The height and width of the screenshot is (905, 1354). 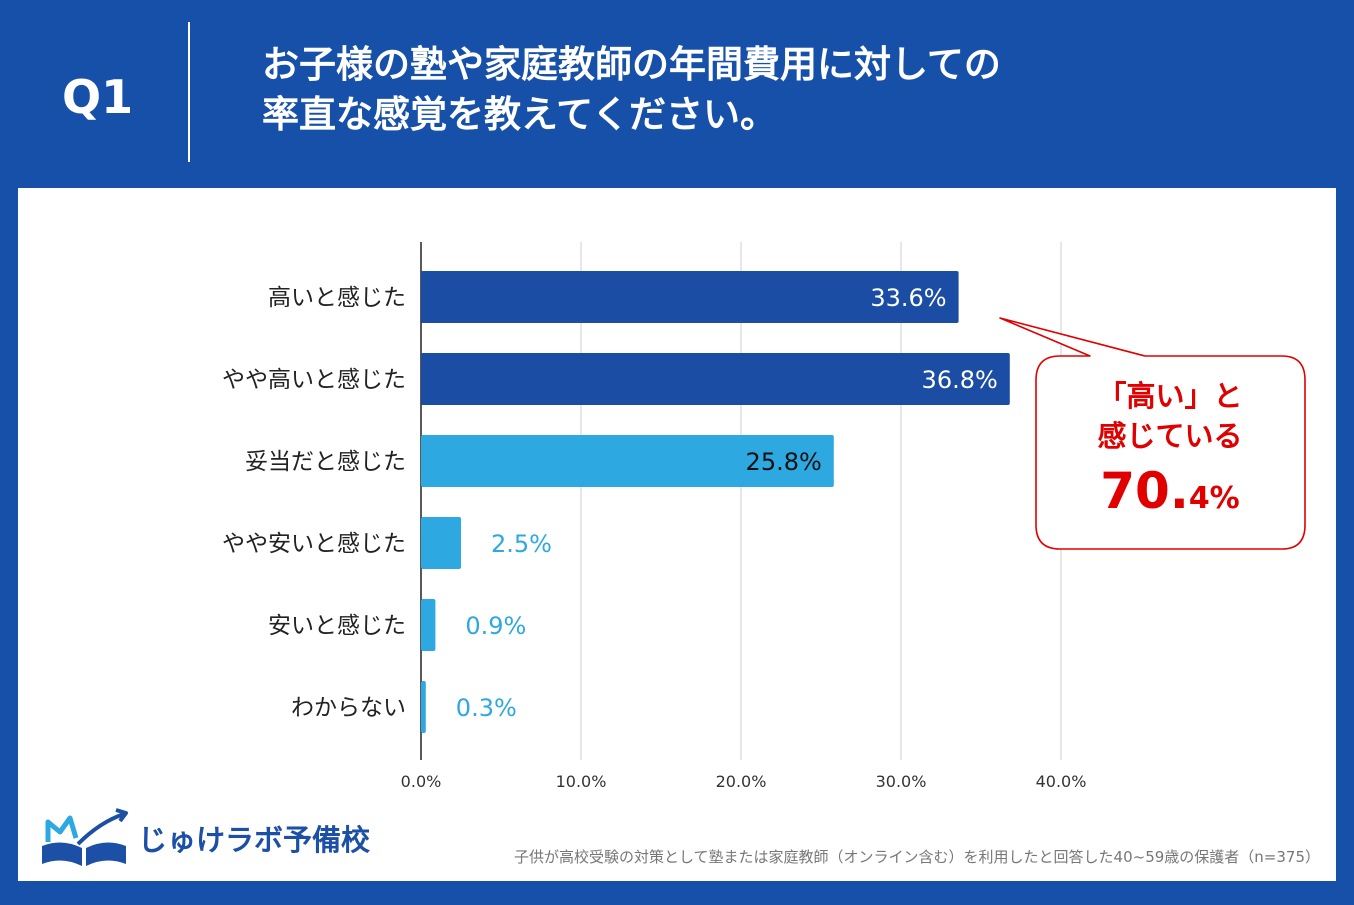 What do you see at coordinates (325, 462) in the screenshot?
I see `category-label: 妥当だと感じた` at bounding box center [325, 462].